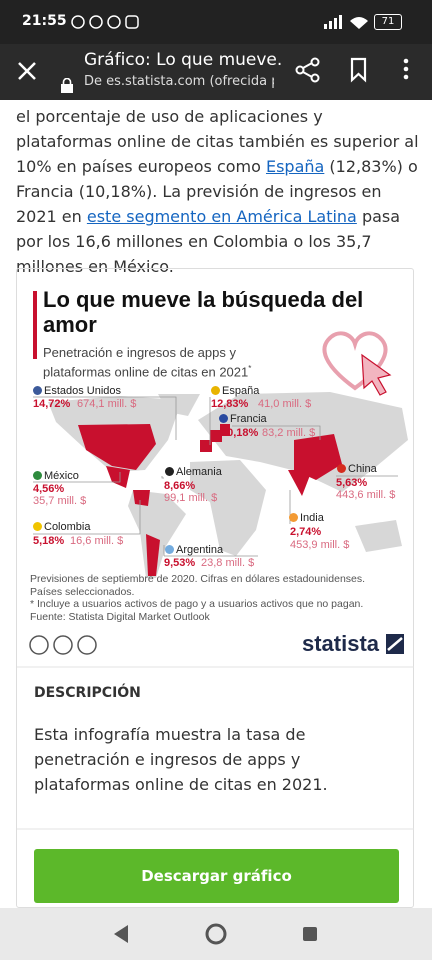 The width and height of the screenshot is (432, 960). Describe the element at coordinates (199, 472) in the screenshot. I see `country-name: Alemania` at that location.